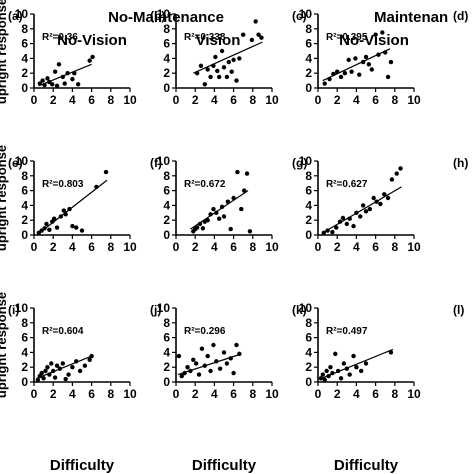  I want to click on column-header-3: No-Vision, so click(374, 40).